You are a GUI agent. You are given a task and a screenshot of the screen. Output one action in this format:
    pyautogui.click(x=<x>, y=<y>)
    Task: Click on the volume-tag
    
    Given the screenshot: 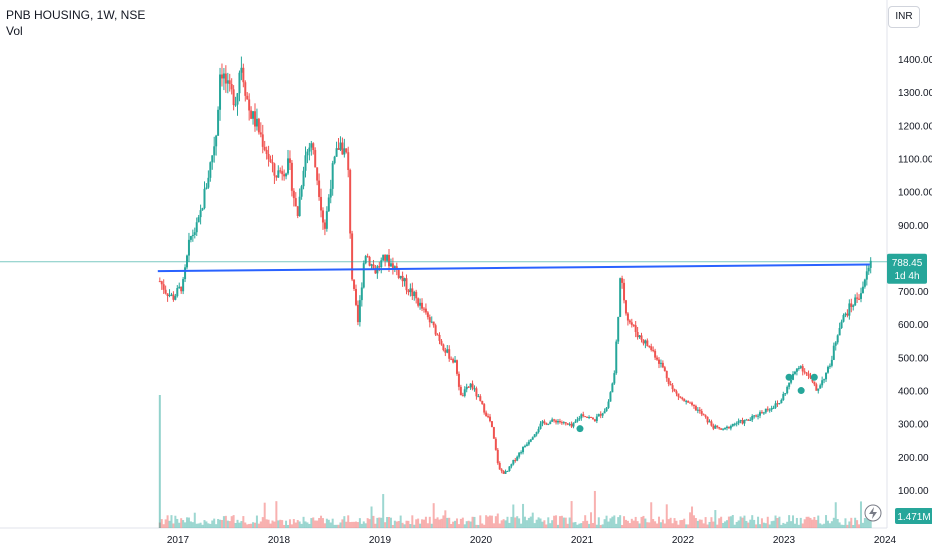 What is the action you would take?
    pyautogui.click(x=913, y=516)
    